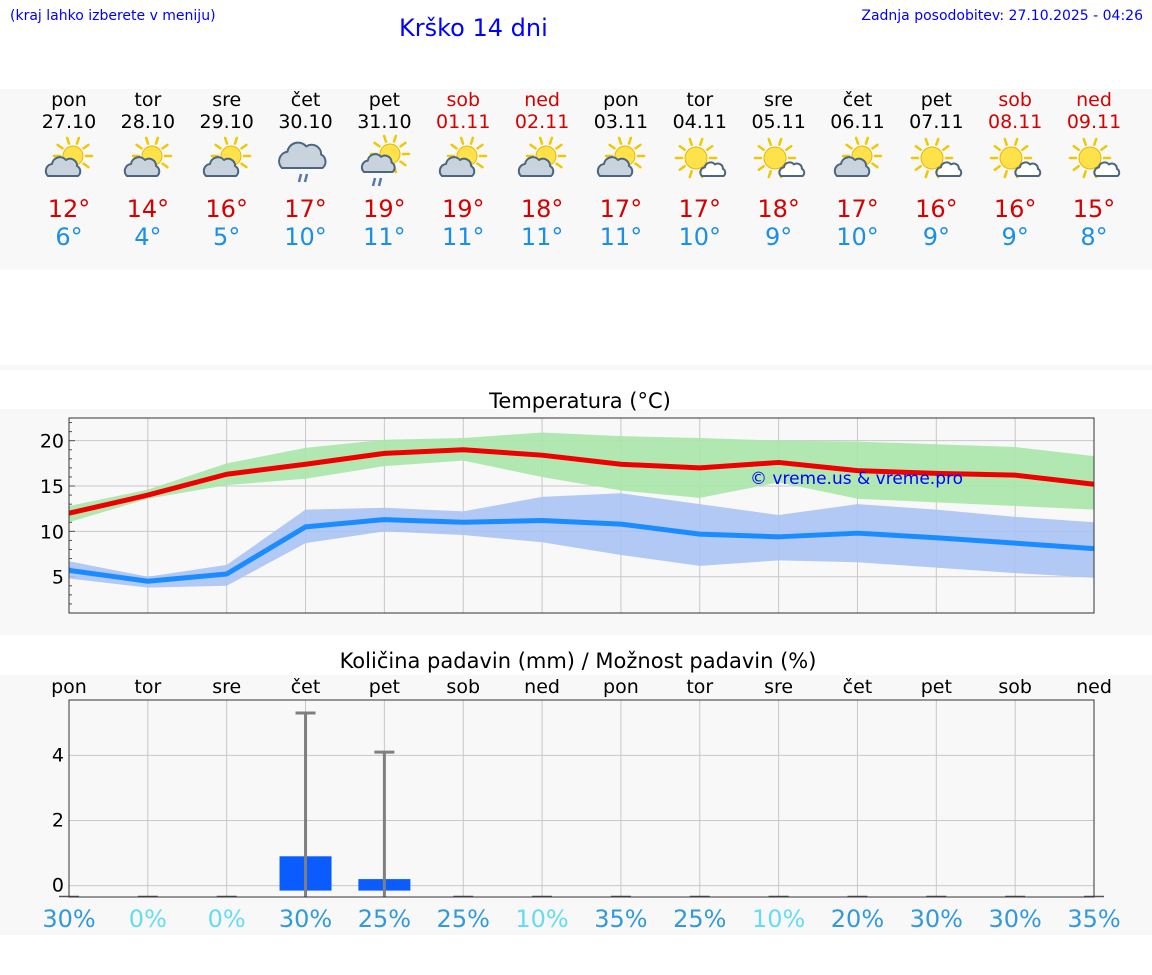 The image size is (1152, 975). I want to click on day-forecast: ned 09.11 15° 8°, so click(1094, 170).